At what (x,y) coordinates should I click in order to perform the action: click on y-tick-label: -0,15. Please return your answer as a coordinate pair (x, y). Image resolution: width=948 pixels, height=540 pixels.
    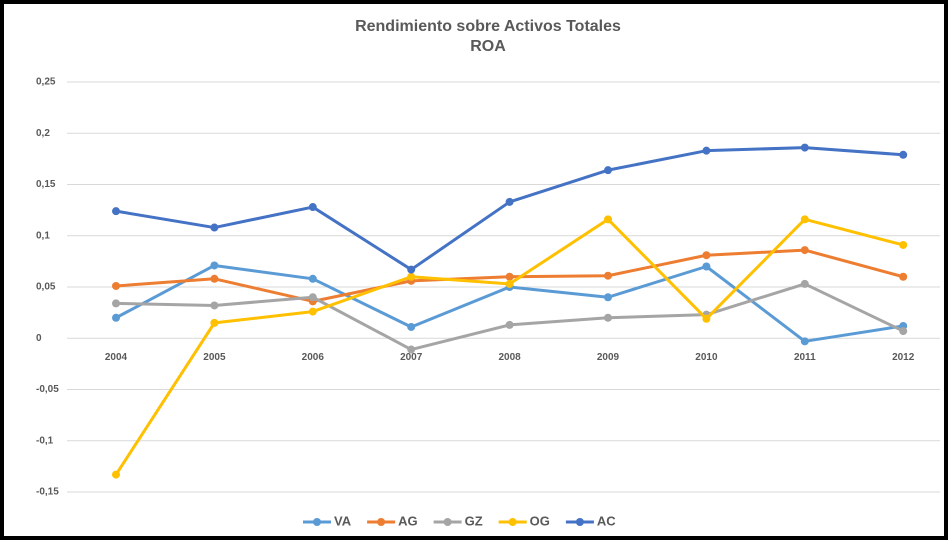
    Looking at the image, I should click on (47, 492).